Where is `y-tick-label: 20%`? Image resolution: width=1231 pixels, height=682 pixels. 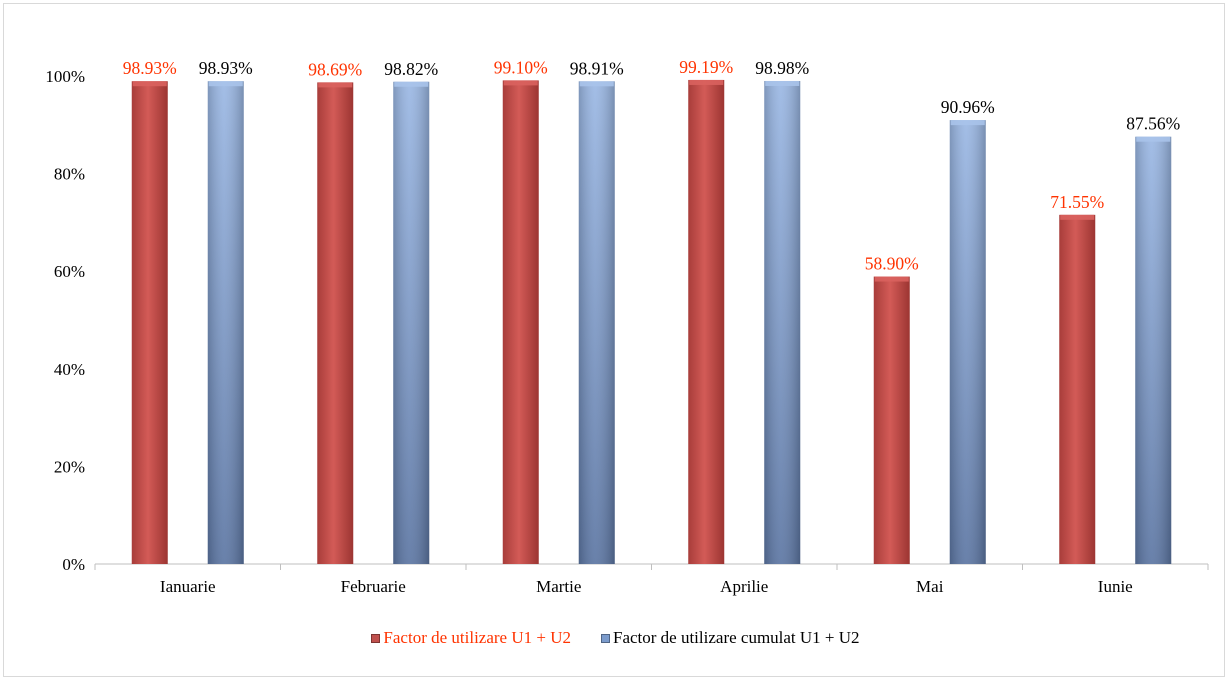
y-tick-label: 20% is located at coordinates (69, 466).